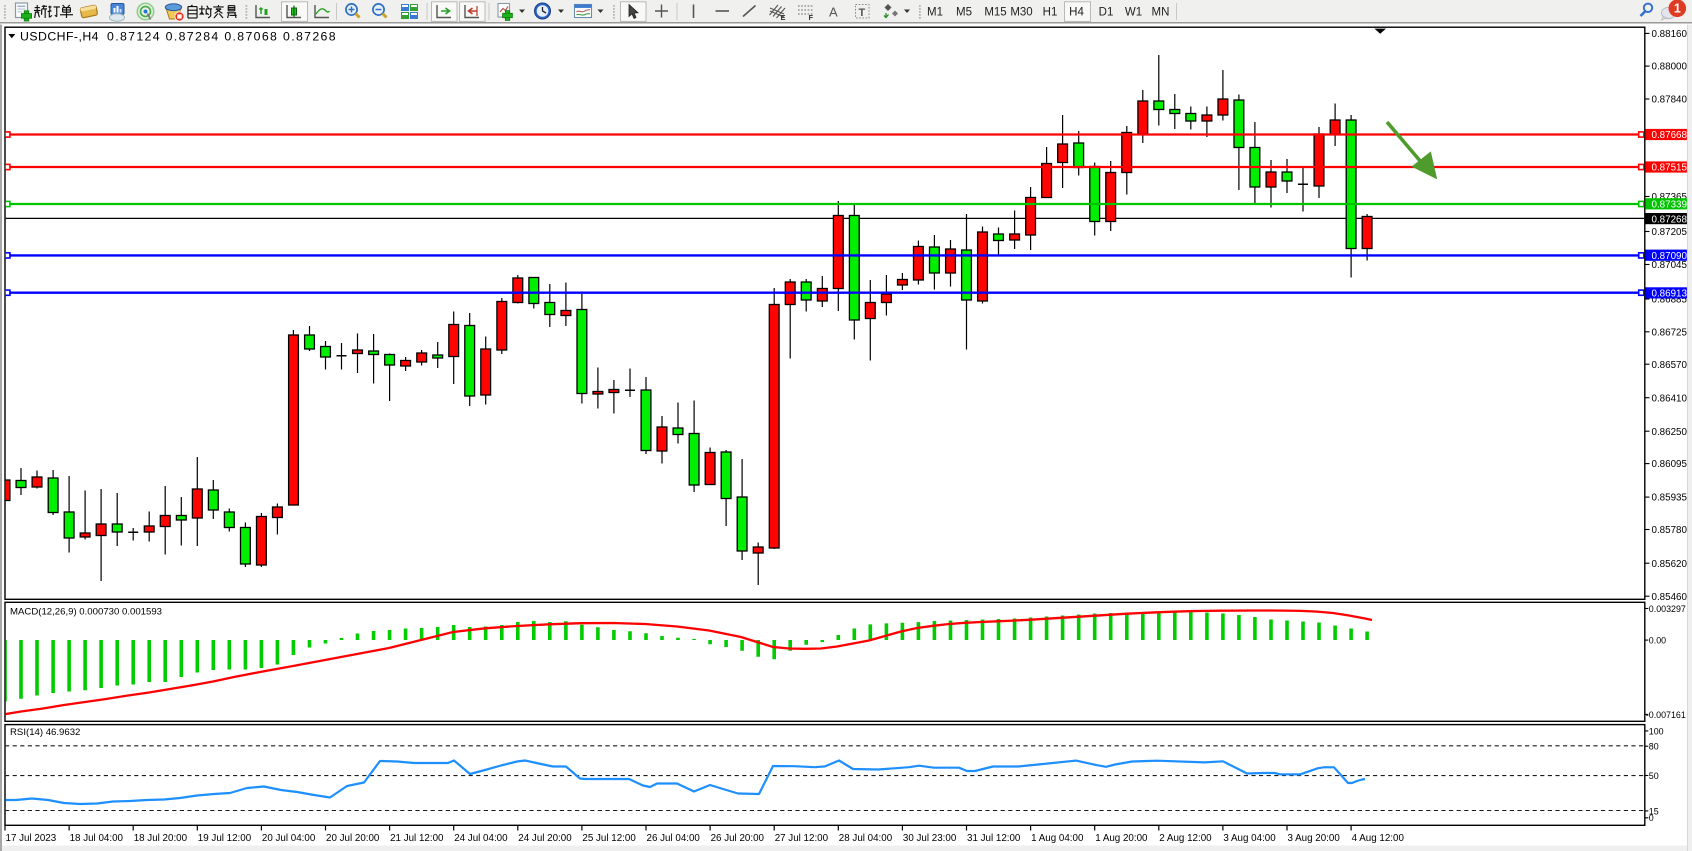  Describe the element at coordinates (1670, 530) in the screenshot. I see `svg-text: 0.85780` at that location.